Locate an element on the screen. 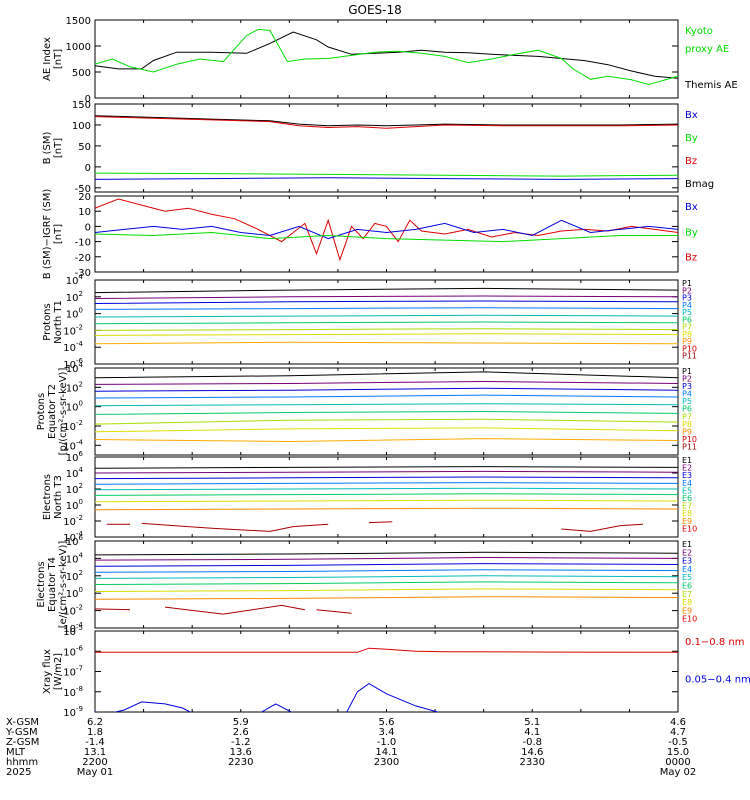  y-tick-label: 50 is located at coordinates (84, 147).